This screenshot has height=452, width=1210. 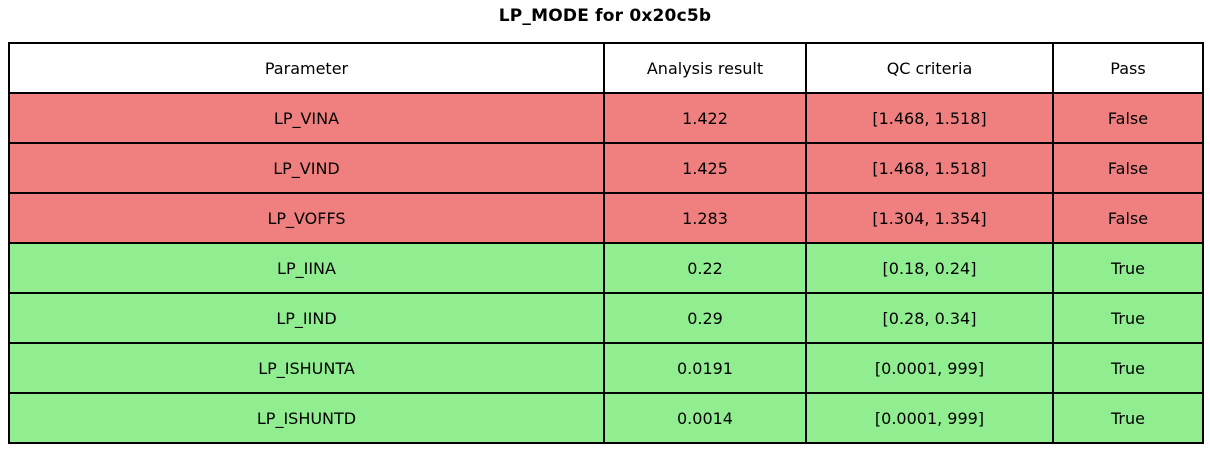 What do you see at coordinates (705, 168) in the screenshot?
I see `cell-analysis-result: 1.425` at bounding box center [705, 168].